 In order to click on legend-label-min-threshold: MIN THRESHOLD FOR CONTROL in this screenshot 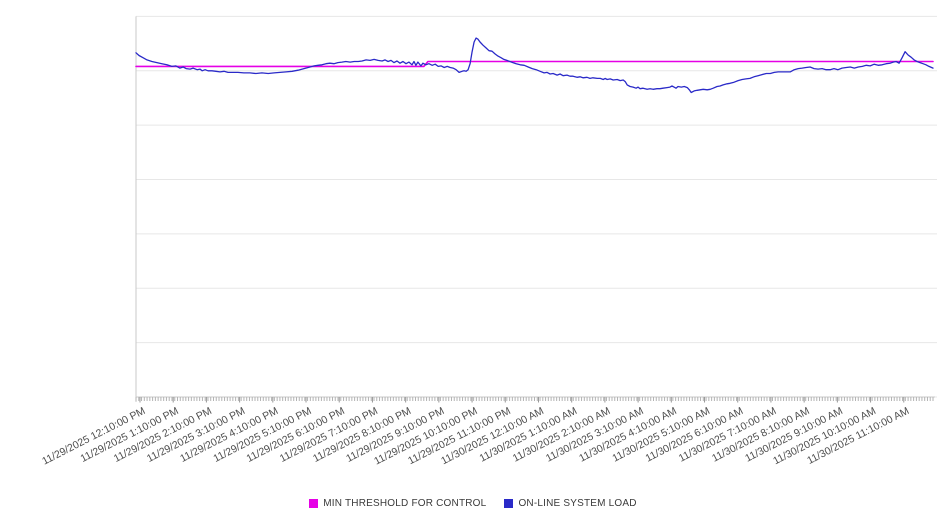, I will do `click(405, 503)`.